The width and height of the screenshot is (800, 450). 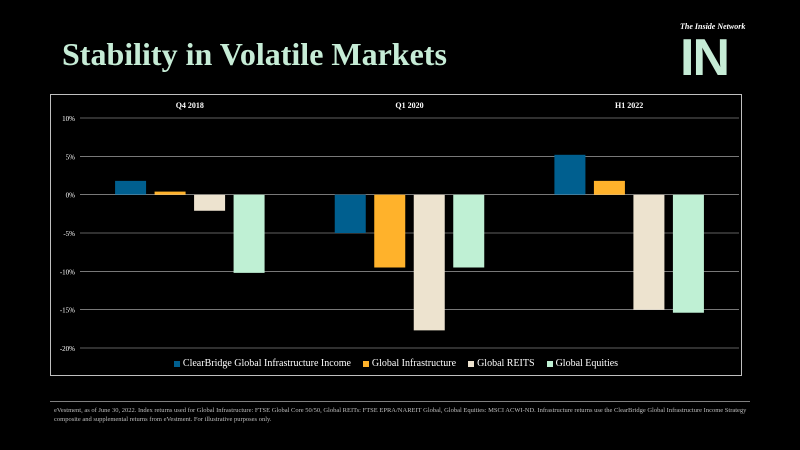 I want to click on brand-logo: The Inside Network IN, so click(x=713, y=54).